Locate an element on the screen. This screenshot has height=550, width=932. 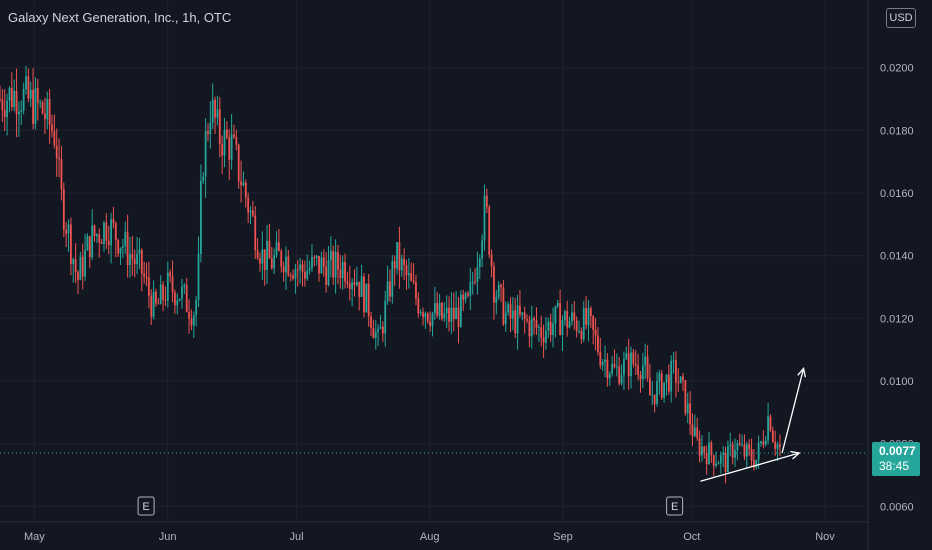
y-tick-label: 0.0180 is located at coordinates (897, 131).